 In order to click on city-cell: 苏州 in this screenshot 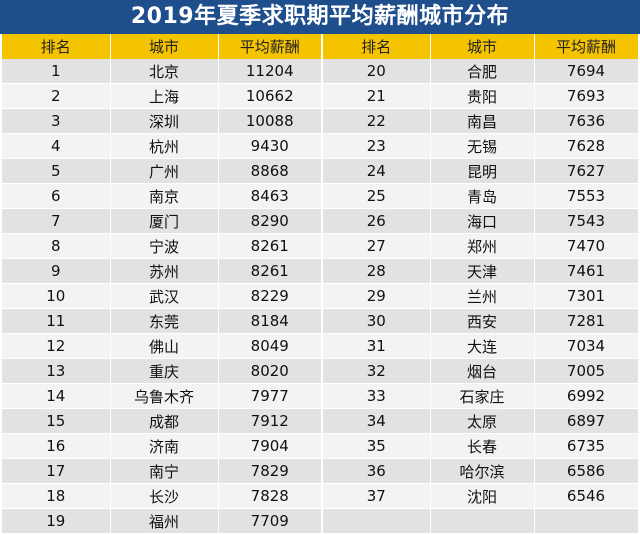, I will do `click(164, 271)`.